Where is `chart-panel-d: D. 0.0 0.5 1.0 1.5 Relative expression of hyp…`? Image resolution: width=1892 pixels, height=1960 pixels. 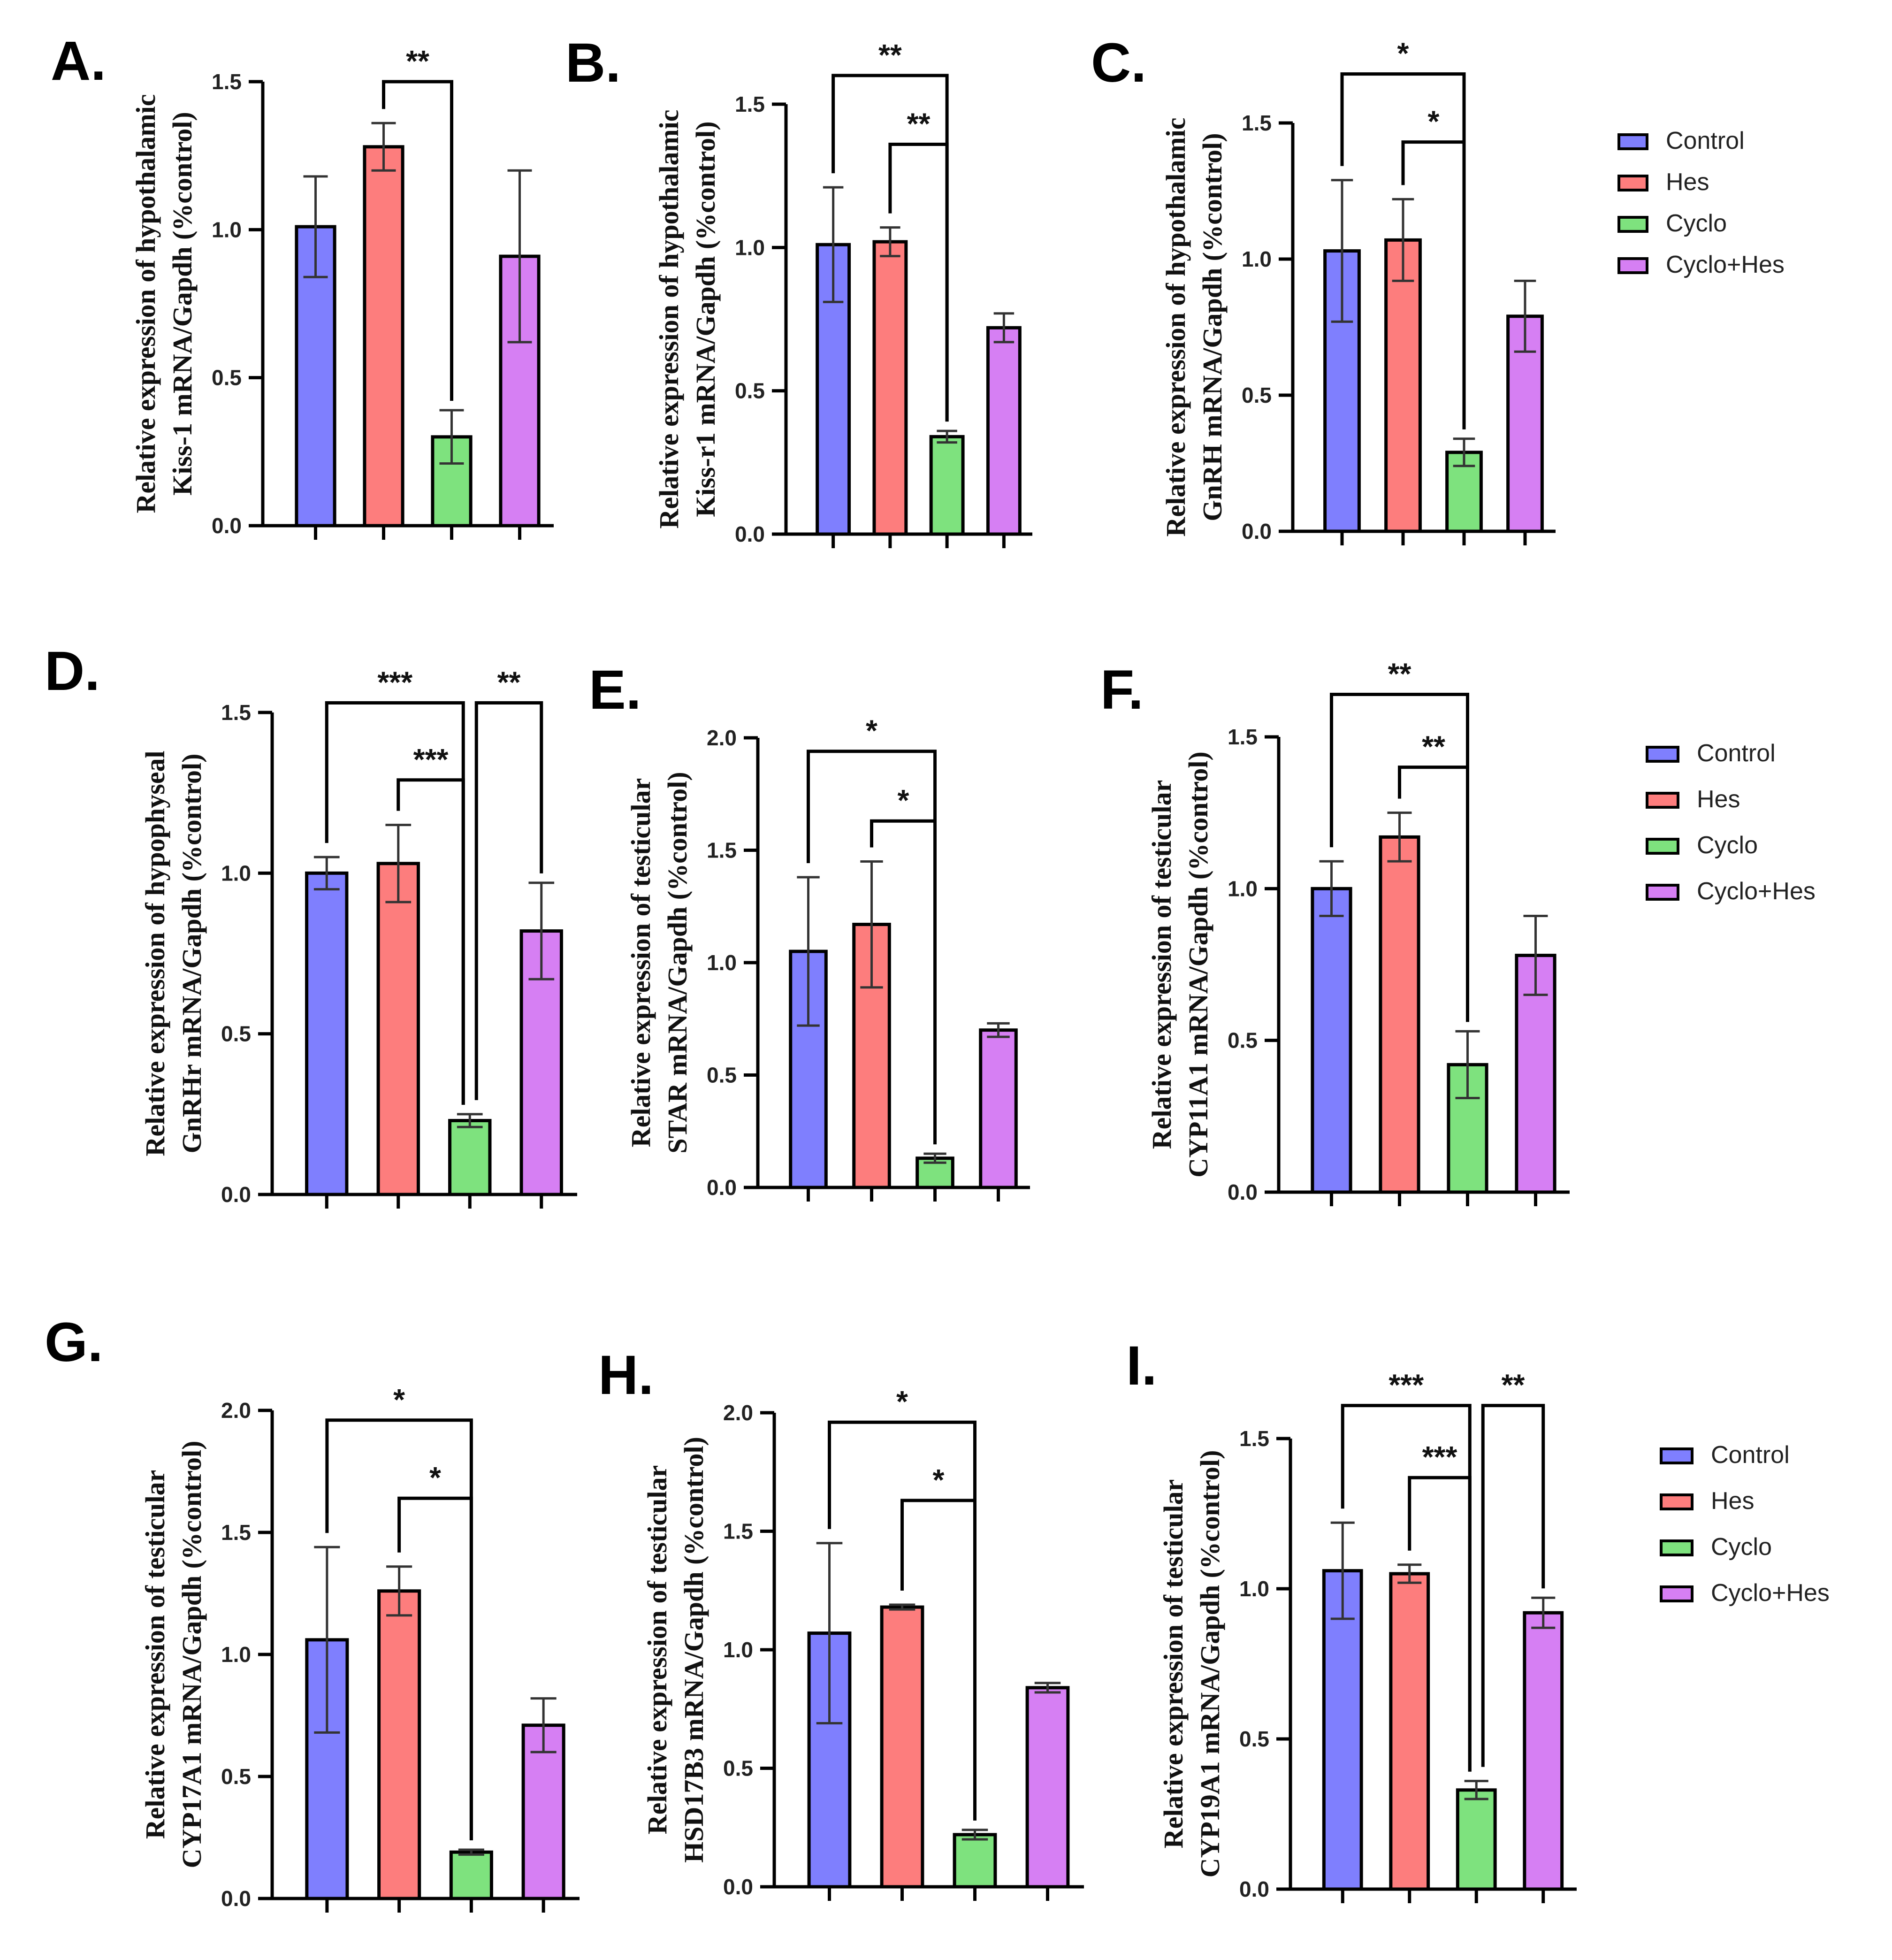
chart-panel-d: D. 0.0 0.5 1.0 1.5 Relative expression of hyp… is located at coordinates (311, 924).